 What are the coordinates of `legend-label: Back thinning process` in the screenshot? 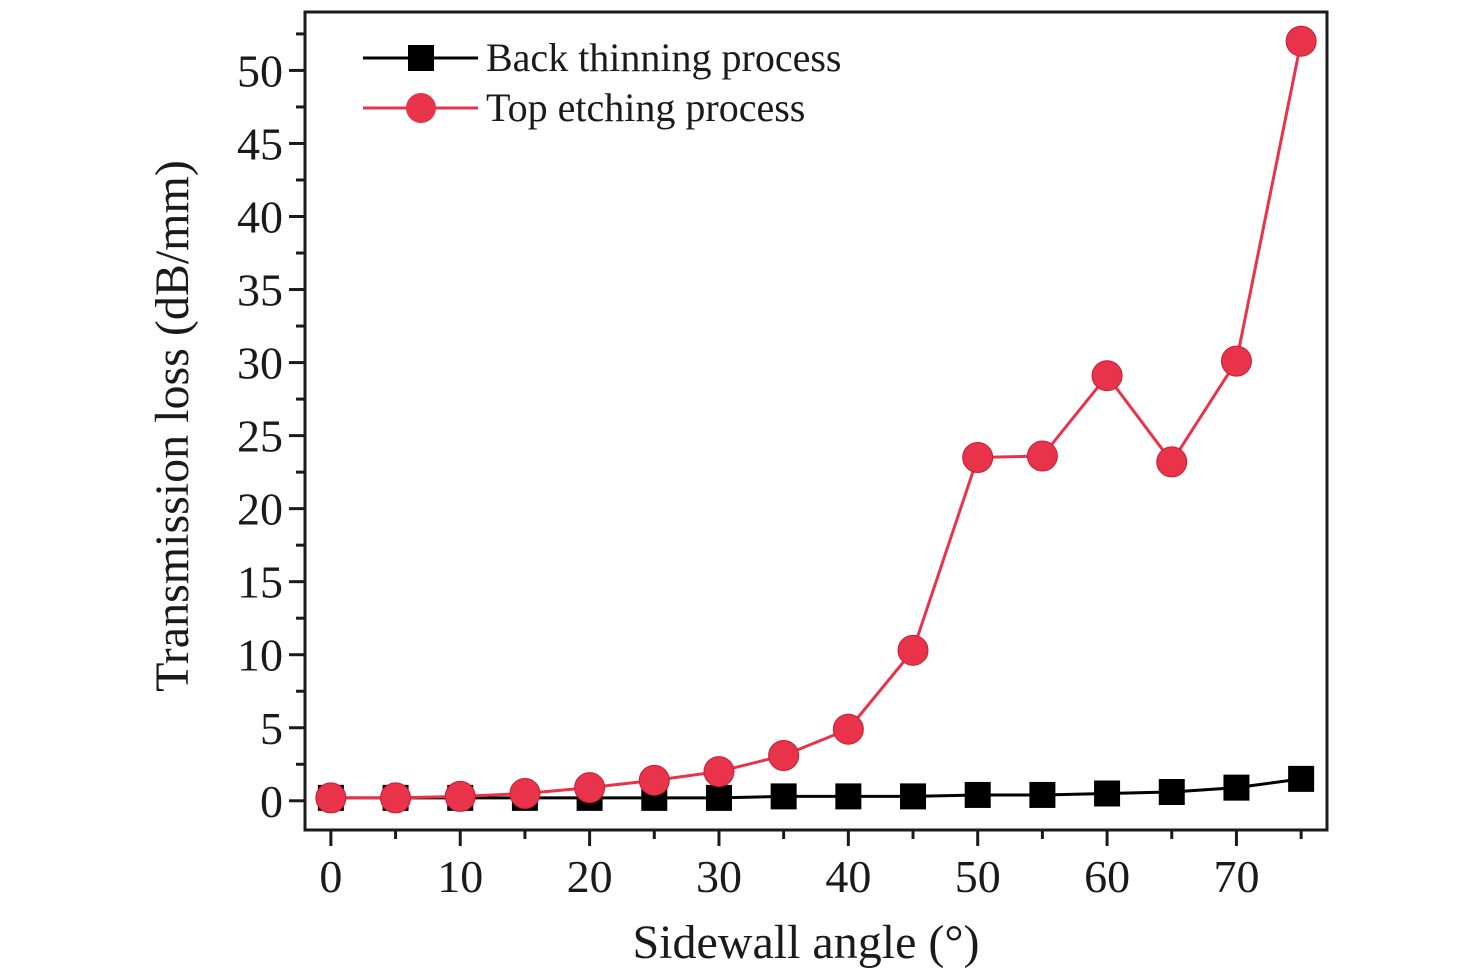 It's located at (664, 57).